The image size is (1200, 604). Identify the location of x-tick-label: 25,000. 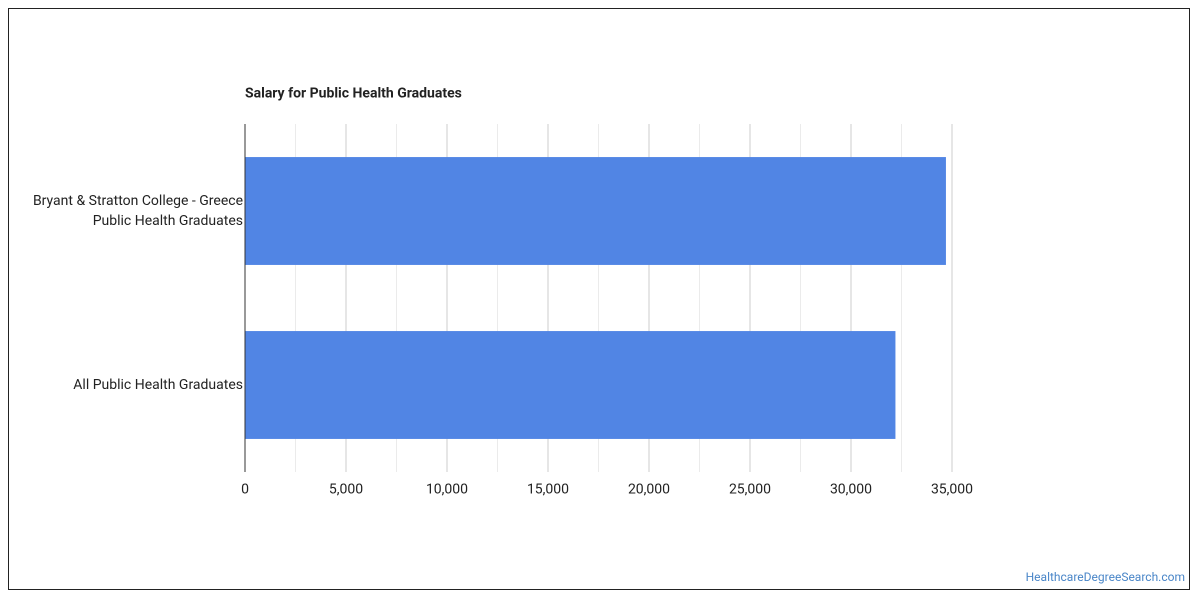
(750, 490).